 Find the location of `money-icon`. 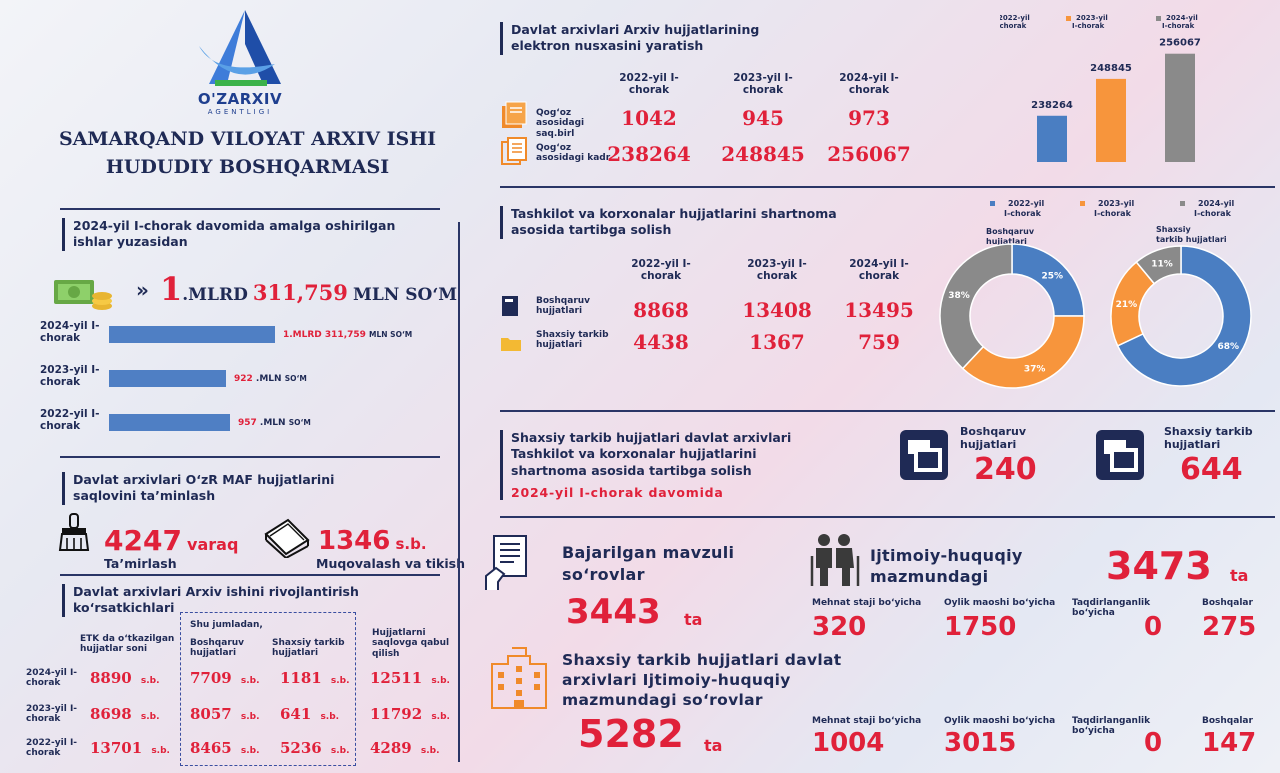

money-icon is located at coordinates (83, 294).